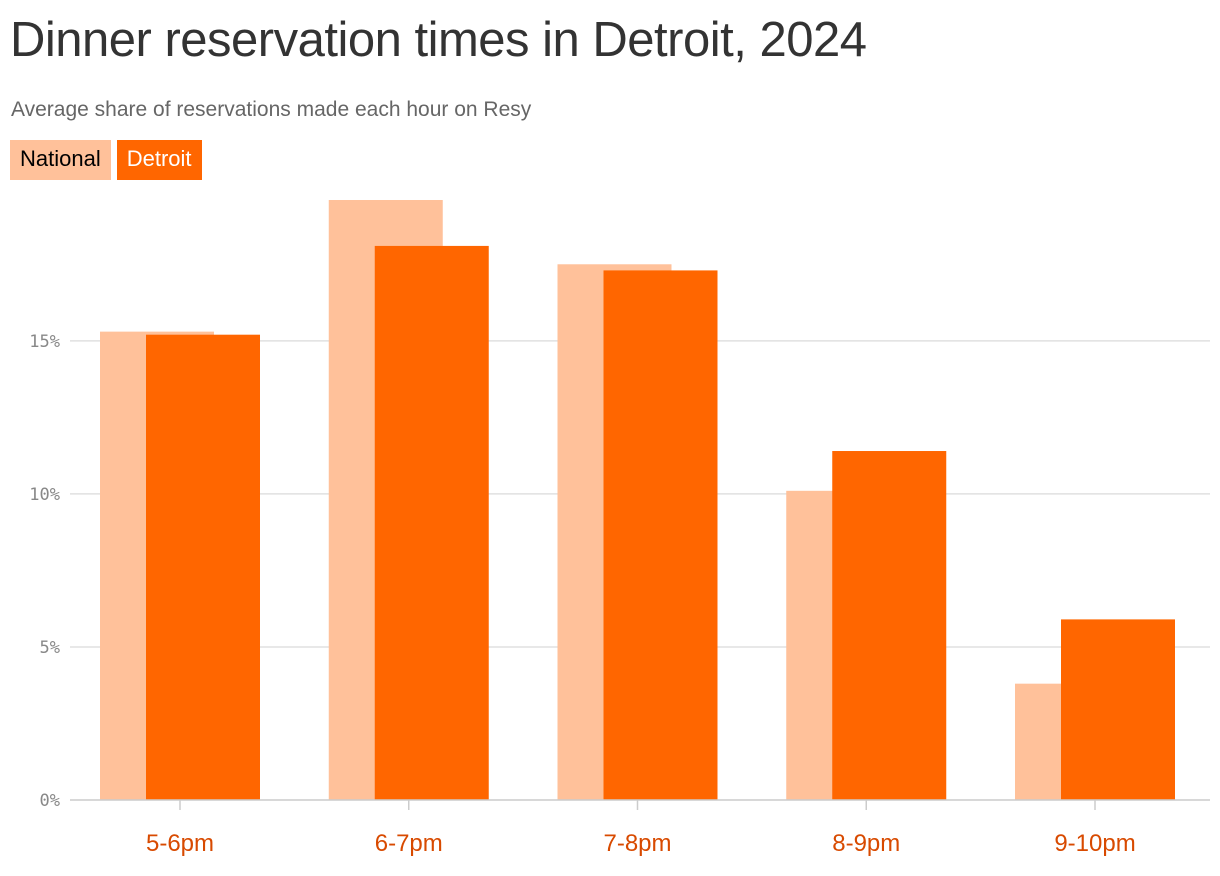 Image resolution: width=1220 pixels, height=876 pixels. Describe the element at coordinates (159, 160) in the screenshot. I see `legend-detroit: Detroit` at that location.